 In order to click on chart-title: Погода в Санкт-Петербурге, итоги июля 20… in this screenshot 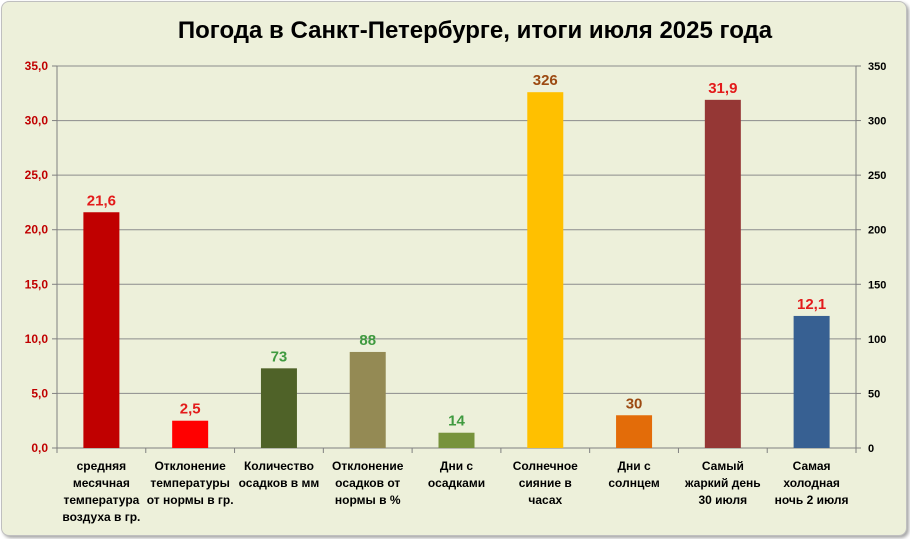, I will do `click(475, 30)`.